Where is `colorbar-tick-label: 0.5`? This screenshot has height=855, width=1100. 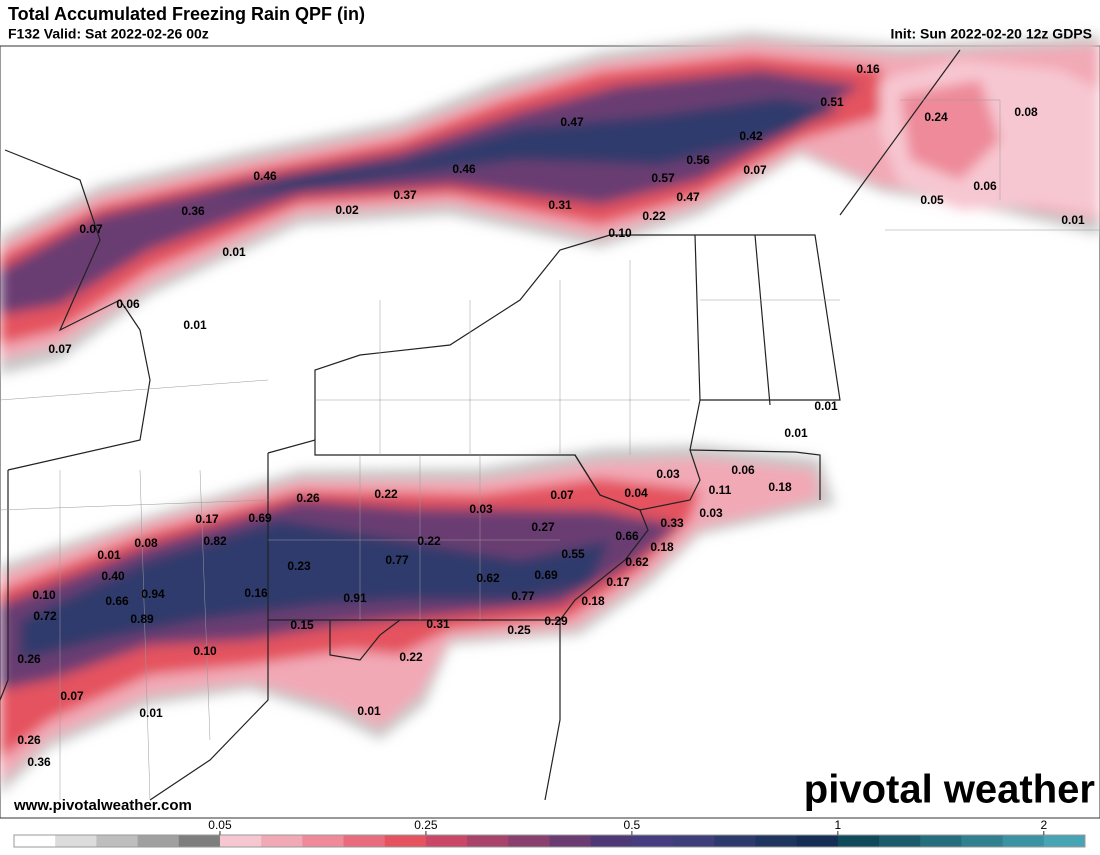
colorbar-tick-label: 0.5 is located at coordinates (632, 825).